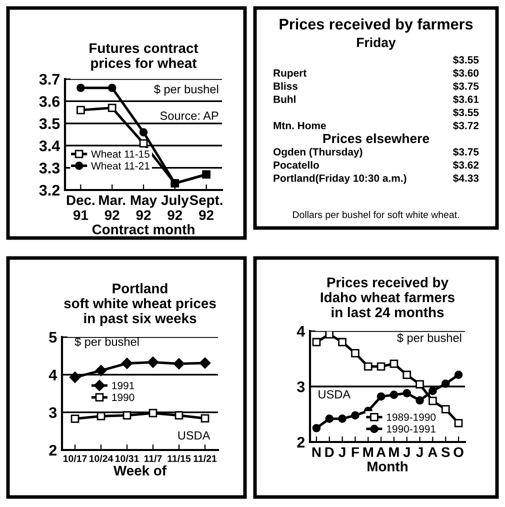 Image resolution: width=505 pixels, height=507 pixels. I want to click on annotation: Source: AP, so click(189, 116).